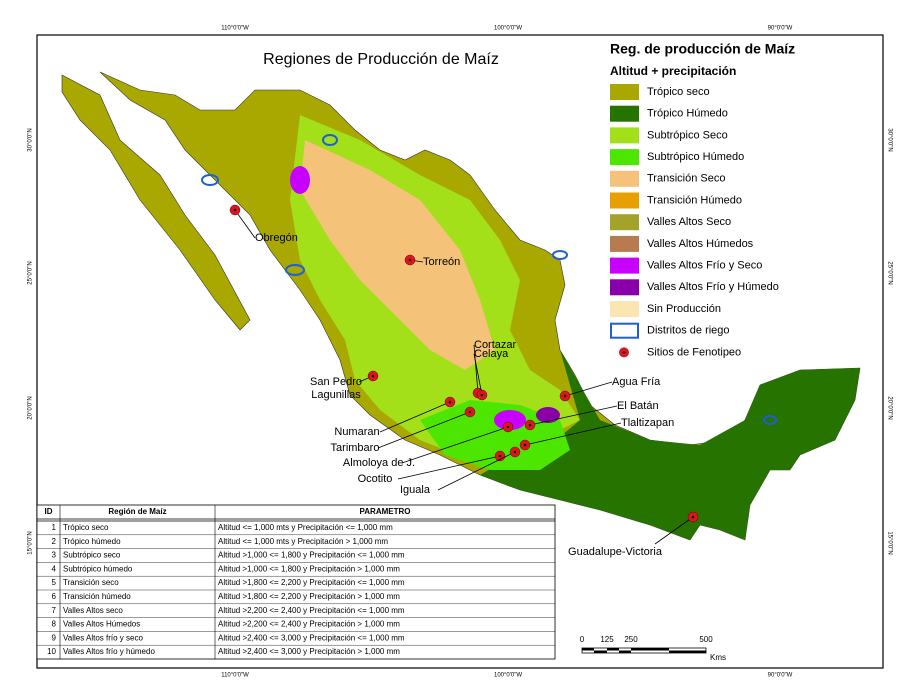 Image resolution: width=900 pixels, height=695 pixels. I want to click on legend-label: Transición Húmedo, so click(694, 200).